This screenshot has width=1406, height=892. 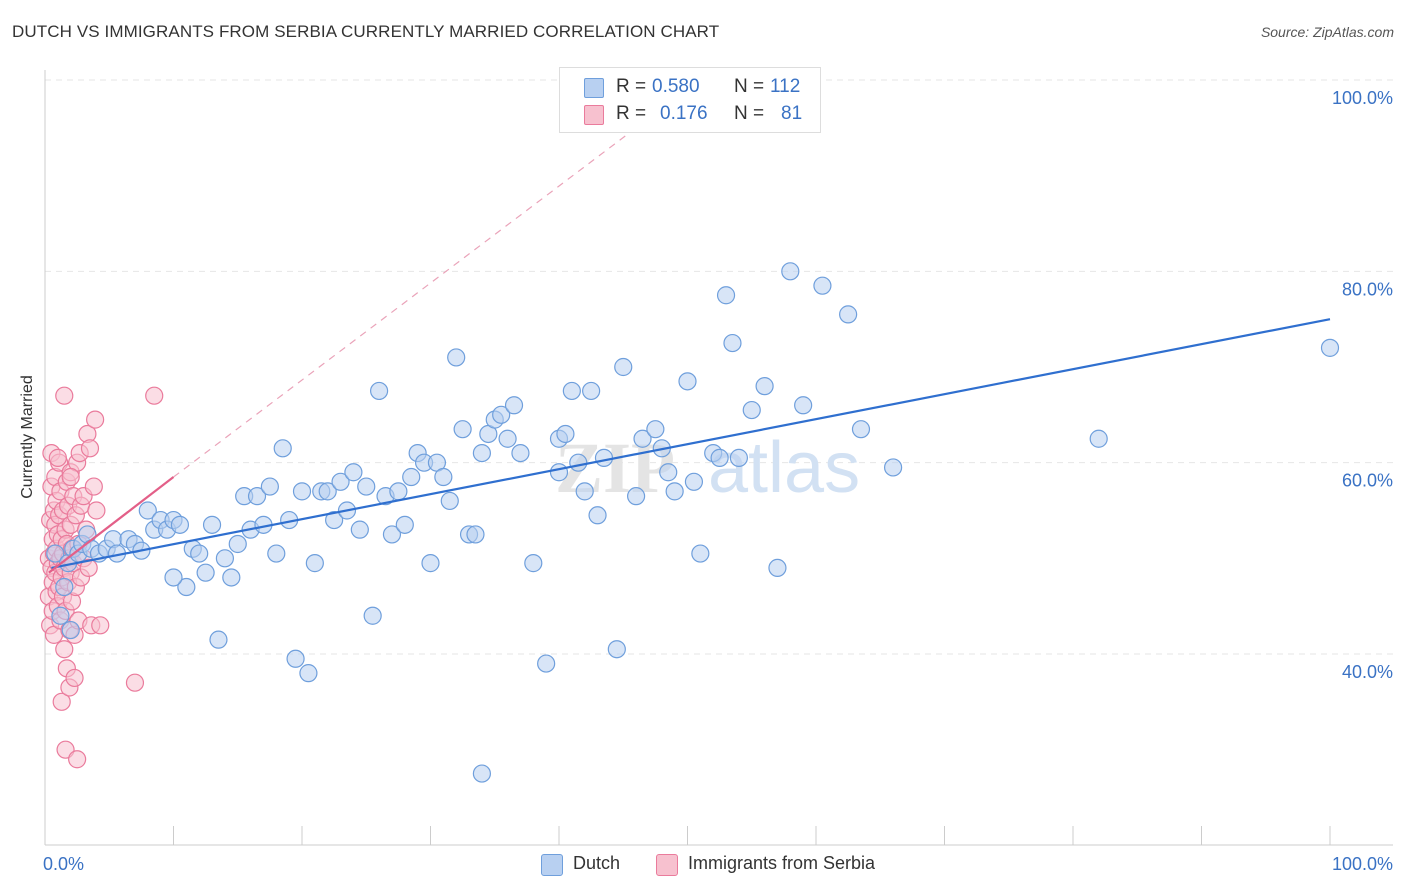 What do you see at coordinates (784, 468) in the screenshot?
I see `watermark-atlas: atlas` at bounding box center [784, 468].